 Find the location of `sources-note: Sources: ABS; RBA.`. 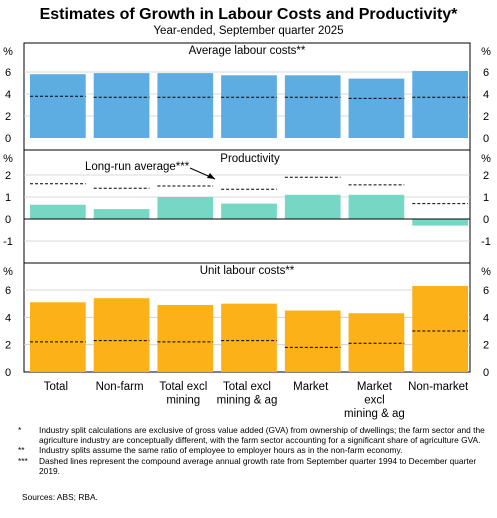

sources-note: Sources: ABS; RBA. is located at coordinates (60, 497).